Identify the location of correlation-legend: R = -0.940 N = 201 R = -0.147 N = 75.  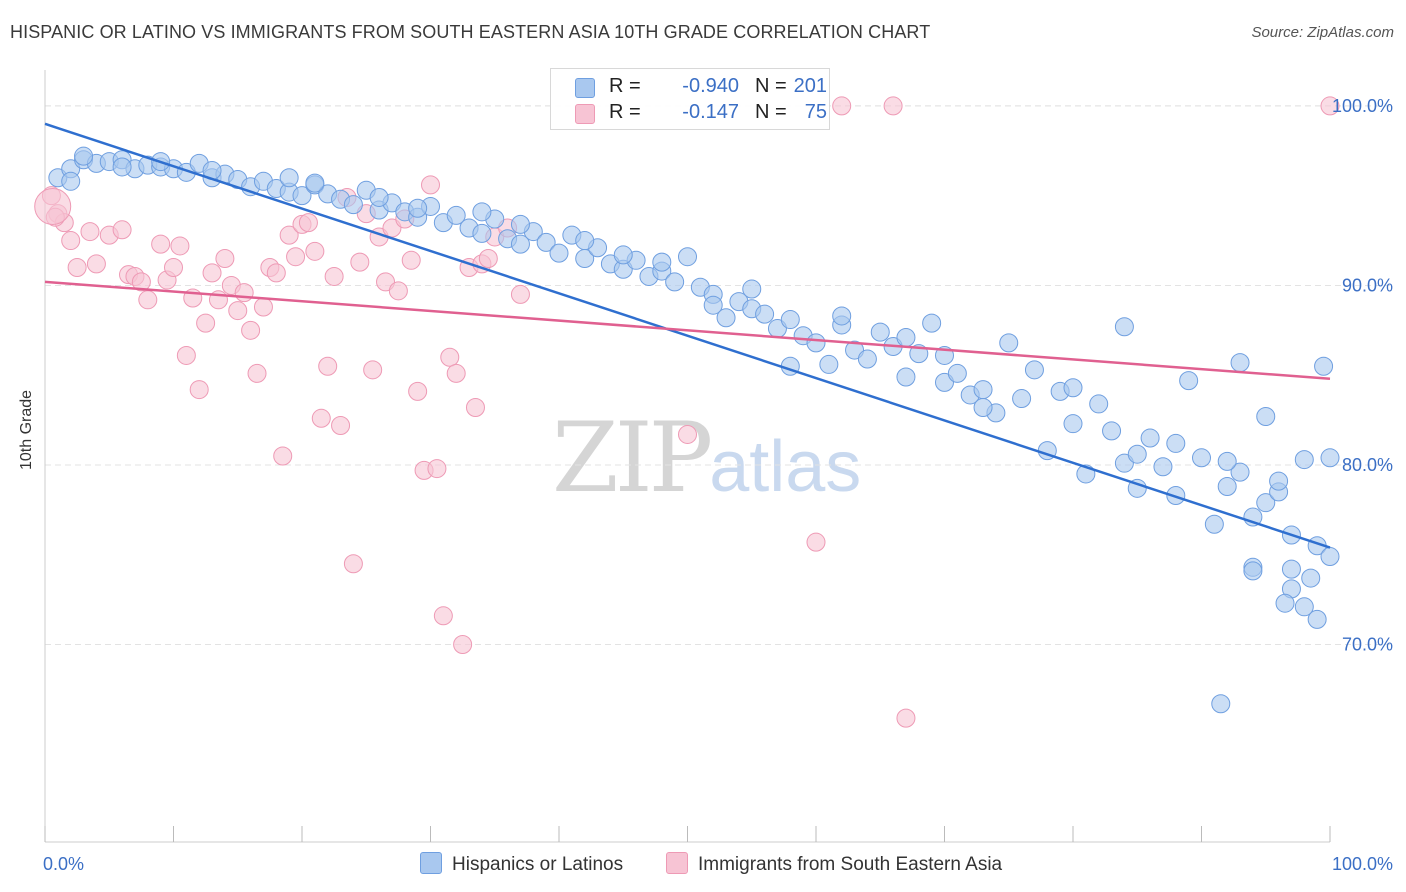
(690, 99).